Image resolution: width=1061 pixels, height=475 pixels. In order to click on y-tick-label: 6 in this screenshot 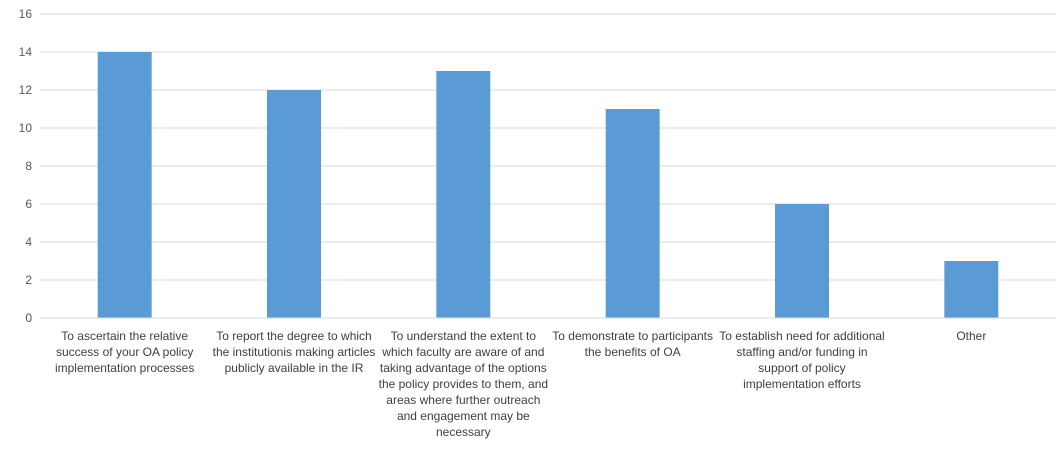, I will do `click(28, 204)`.